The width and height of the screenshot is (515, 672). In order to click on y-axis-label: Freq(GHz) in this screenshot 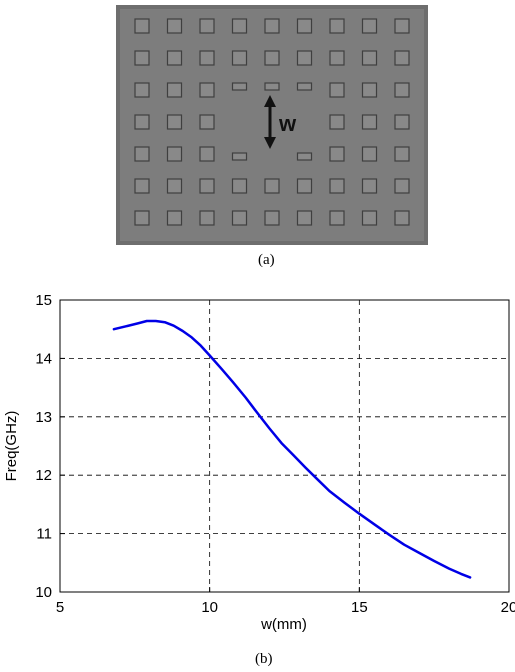, I will do `click(11, 446)`.